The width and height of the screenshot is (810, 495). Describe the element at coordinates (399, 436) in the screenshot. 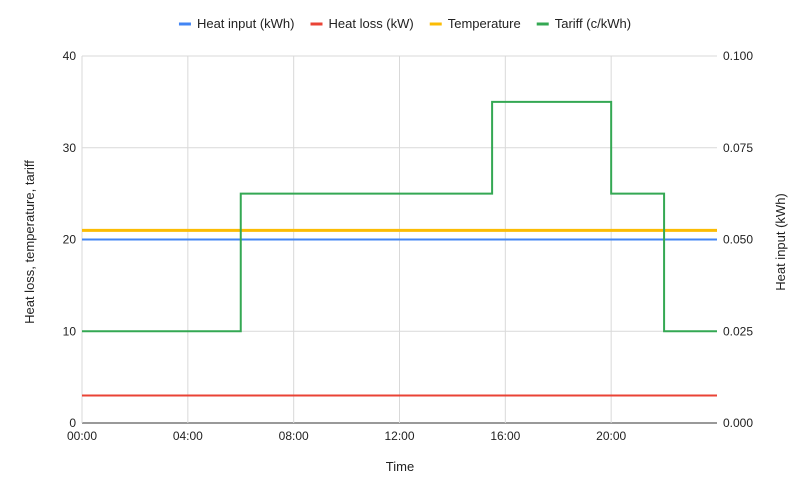

I see `x-tick-label: 12:00` at that location.